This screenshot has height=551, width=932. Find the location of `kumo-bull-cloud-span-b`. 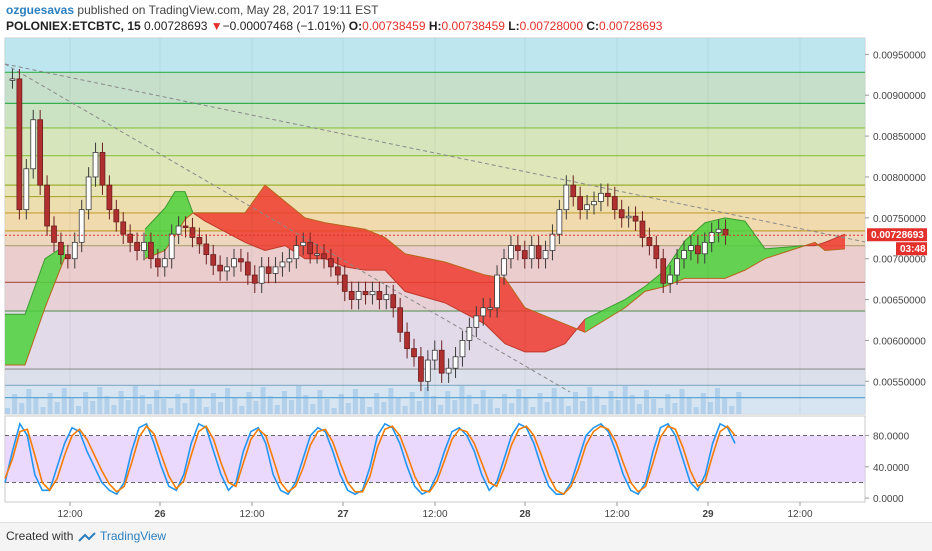

kumo-bull-cloud-span-b is located at coordinates (695, 289).